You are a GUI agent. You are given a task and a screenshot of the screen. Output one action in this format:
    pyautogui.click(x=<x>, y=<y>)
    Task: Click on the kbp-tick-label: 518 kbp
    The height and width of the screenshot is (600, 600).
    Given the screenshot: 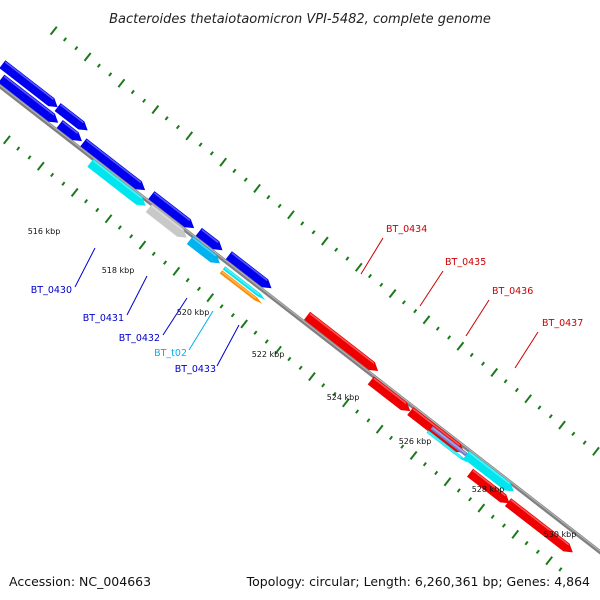 What is the action you would take?
    pyautogui.click(x=118, y=270)
    